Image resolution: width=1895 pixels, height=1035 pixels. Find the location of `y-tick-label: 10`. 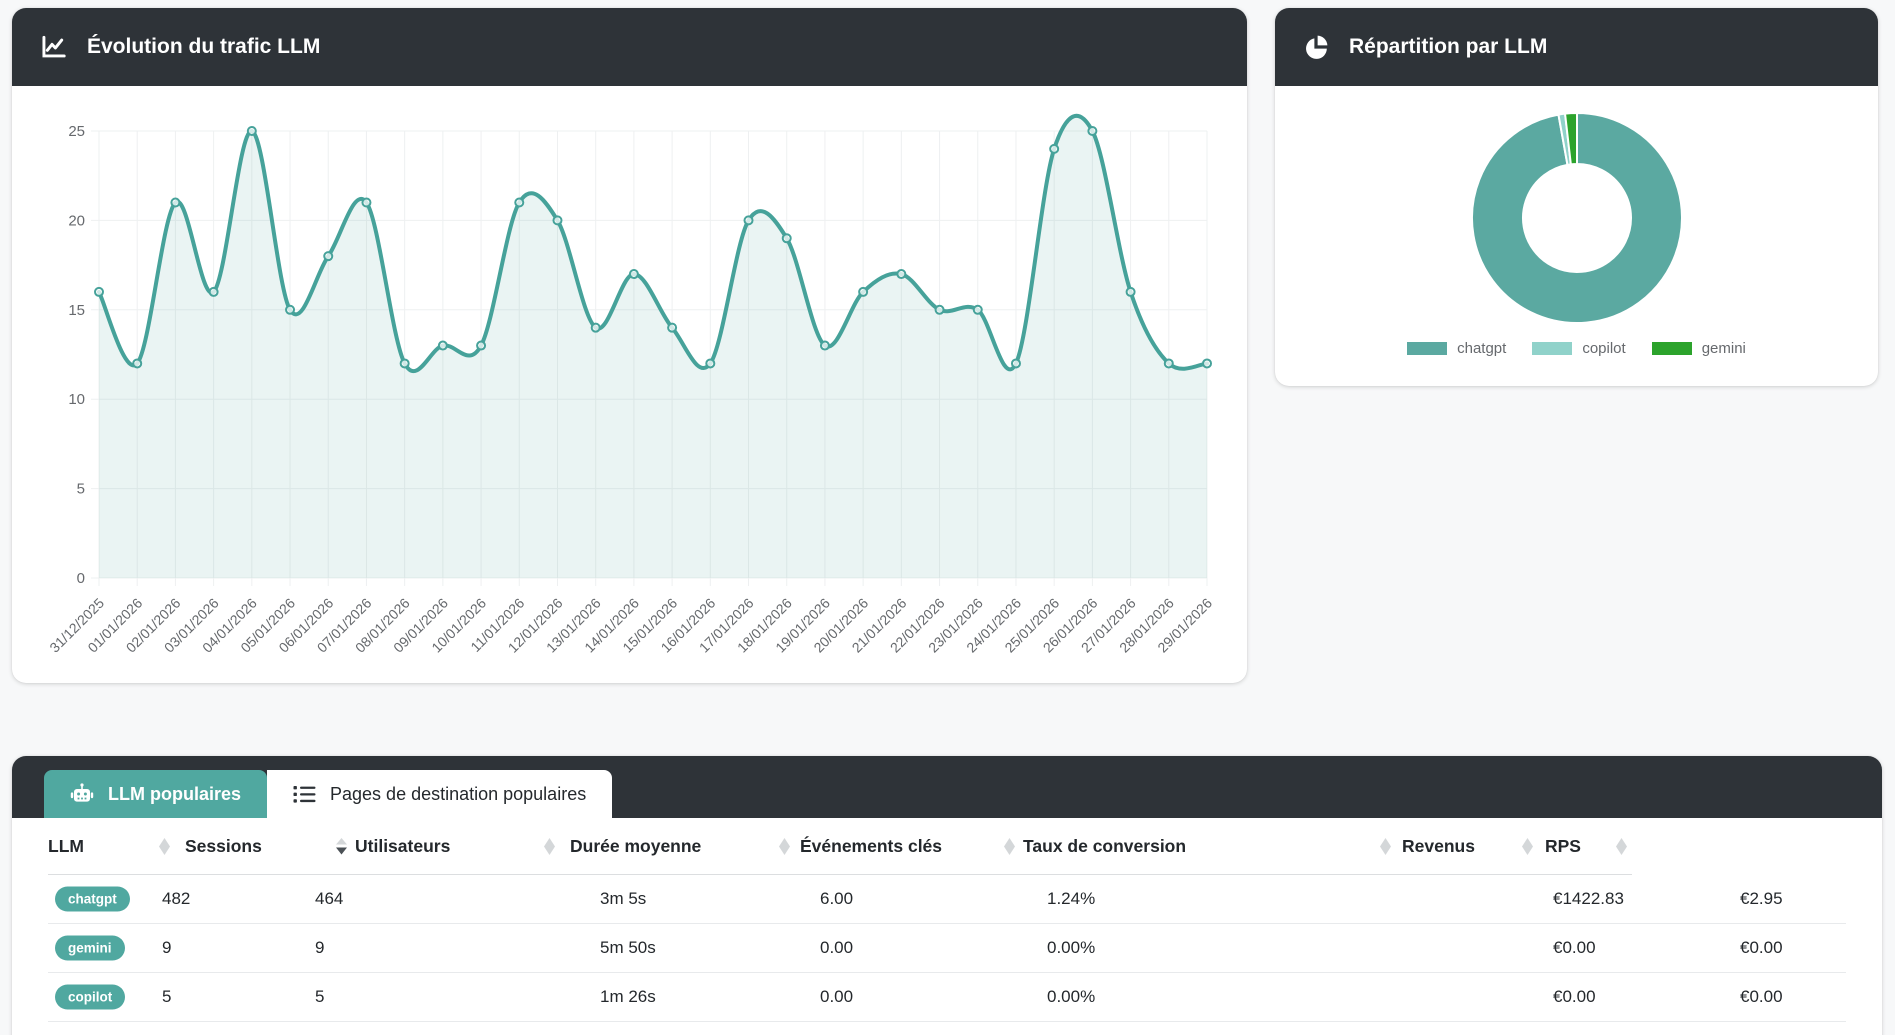

y-tick-label: 10 is located at coordinates (76, 399).